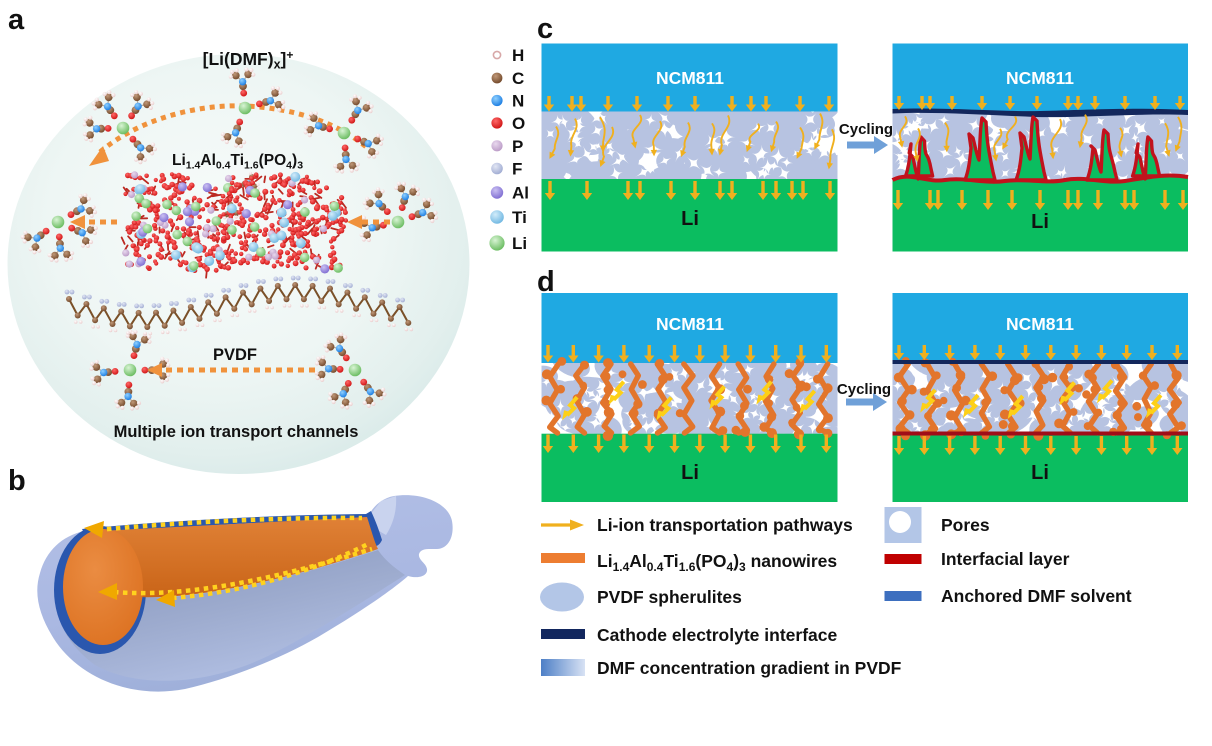 This screenshot has height=746, width=1212. What do you see at coordinates (546, 282) in the screenshot?
I see `svg-text: d` at bounding box center [546, 282].